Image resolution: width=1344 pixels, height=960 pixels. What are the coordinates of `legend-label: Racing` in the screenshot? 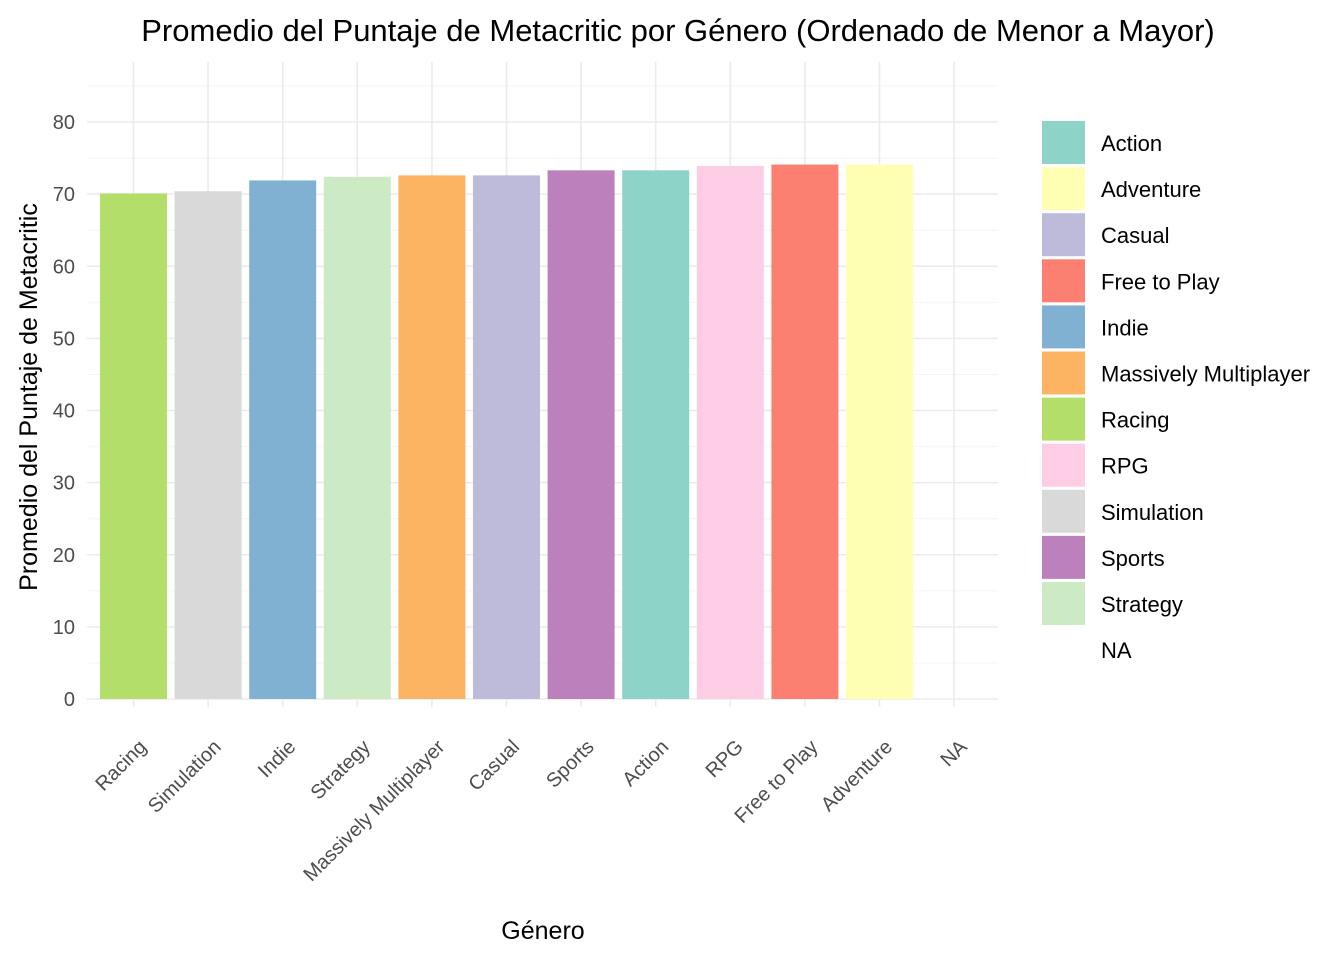 It's located at (1135, 420).